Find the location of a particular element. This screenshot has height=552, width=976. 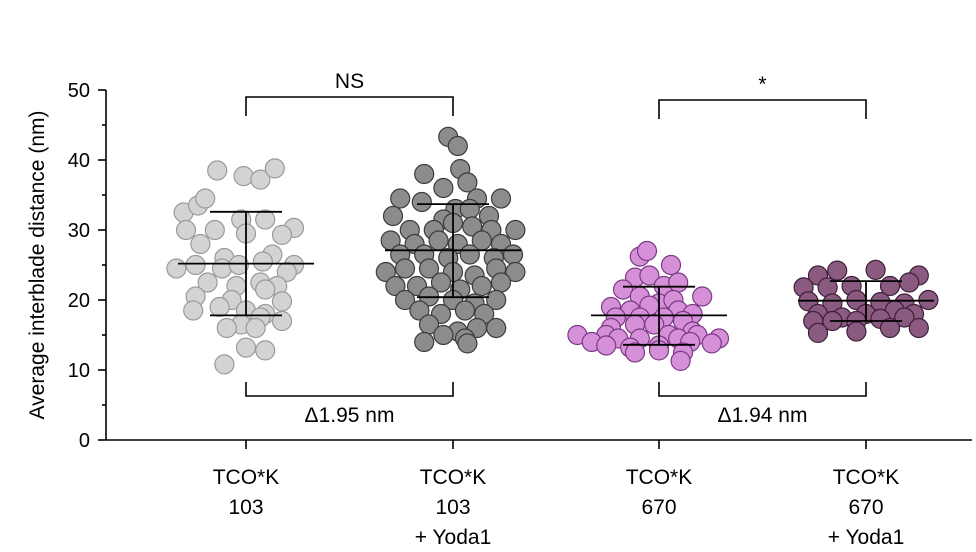

y-tick-label: 0 is located at coordinates (84, 441).